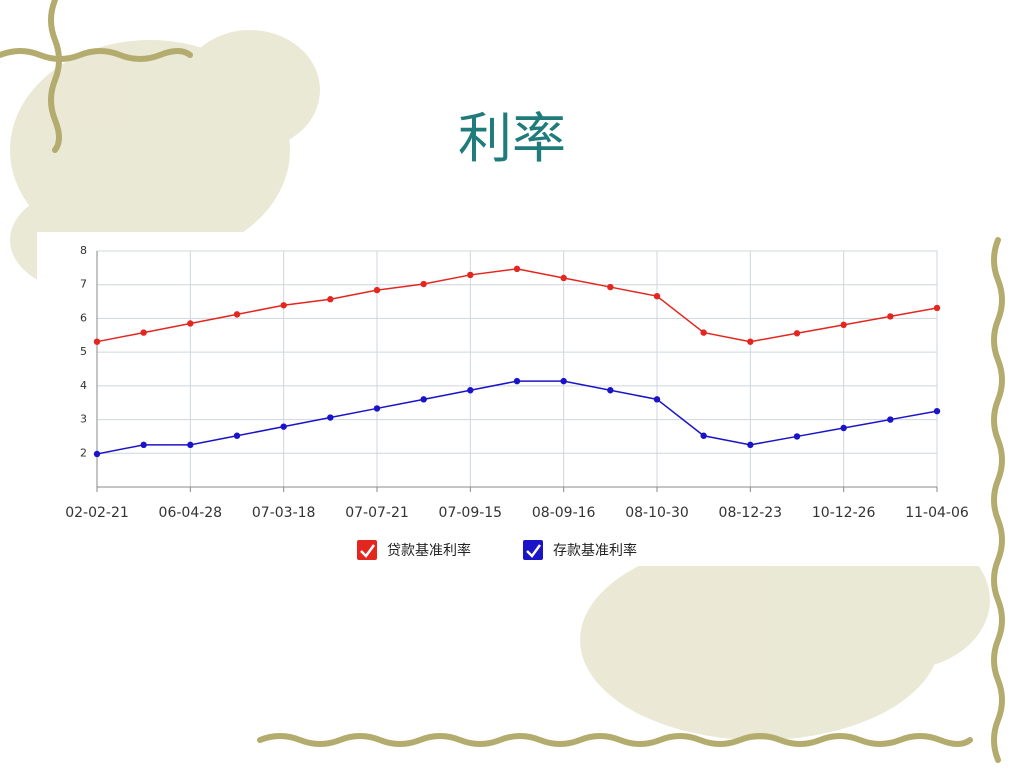 The height and width of the screenshot is (768, 1024). Describe the element at coordinates (471, 513) in the screenshot. I see `x-tick-label: 07-09-15` at that location.